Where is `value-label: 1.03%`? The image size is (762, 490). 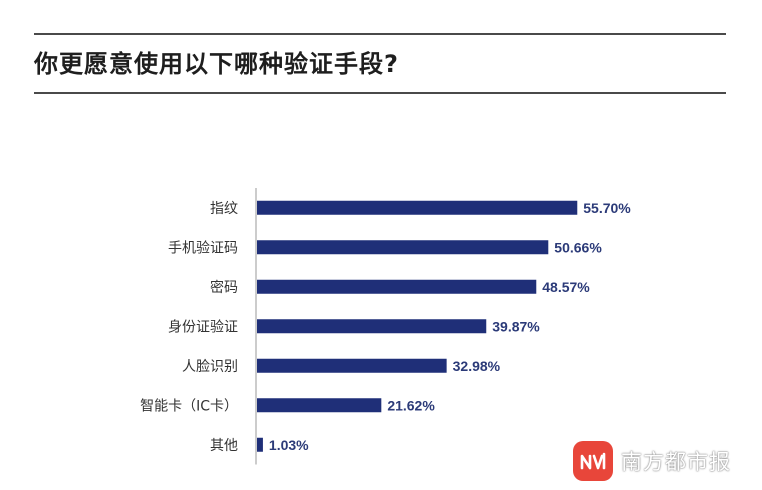
value-label: 1.03% is located at coordinates (289, 445).